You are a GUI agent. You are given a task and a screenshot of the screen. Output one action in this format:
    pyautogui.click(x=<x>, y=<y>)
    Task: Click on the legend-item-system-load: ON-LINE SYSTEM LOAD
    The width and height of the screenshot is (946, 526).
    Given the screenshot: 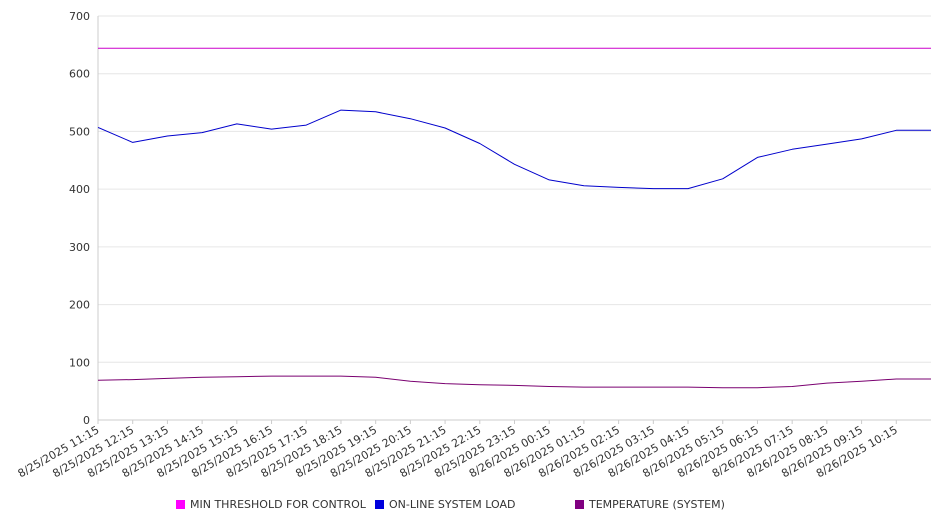 What is the action you would take?
    pyautogui.click(x=445, y=504)
    